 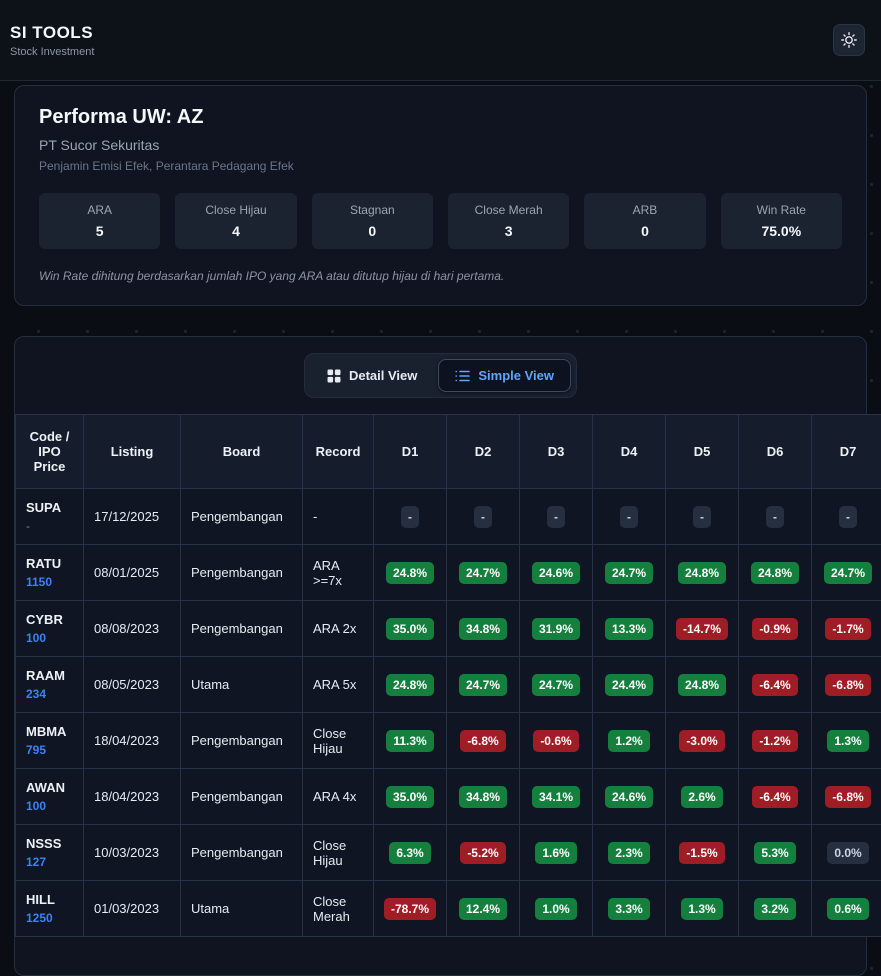 What do you see at coordinates (49, 731) in the screenshot?
I see `stock-code: MBMA` at bounding box center [49, 731].